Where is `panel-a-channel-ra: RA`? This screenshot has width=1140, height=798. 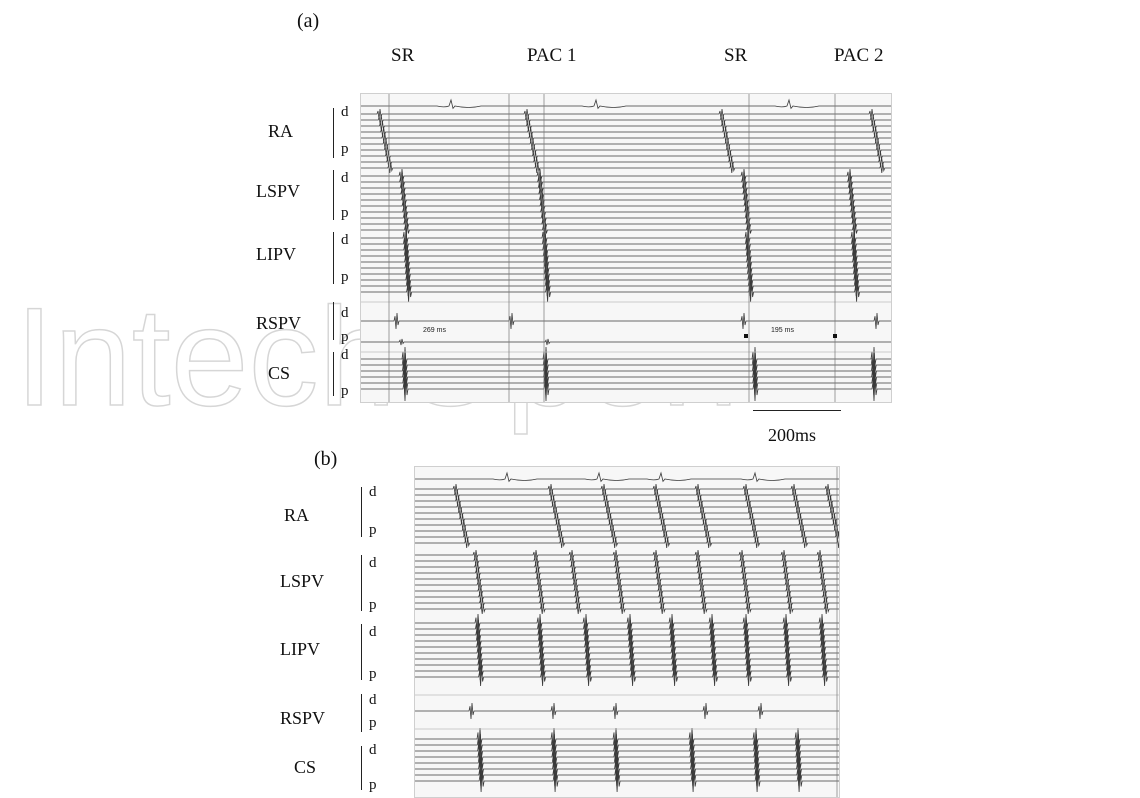
panel-a-channel-ra: RA is located at coordinates (281, 131).